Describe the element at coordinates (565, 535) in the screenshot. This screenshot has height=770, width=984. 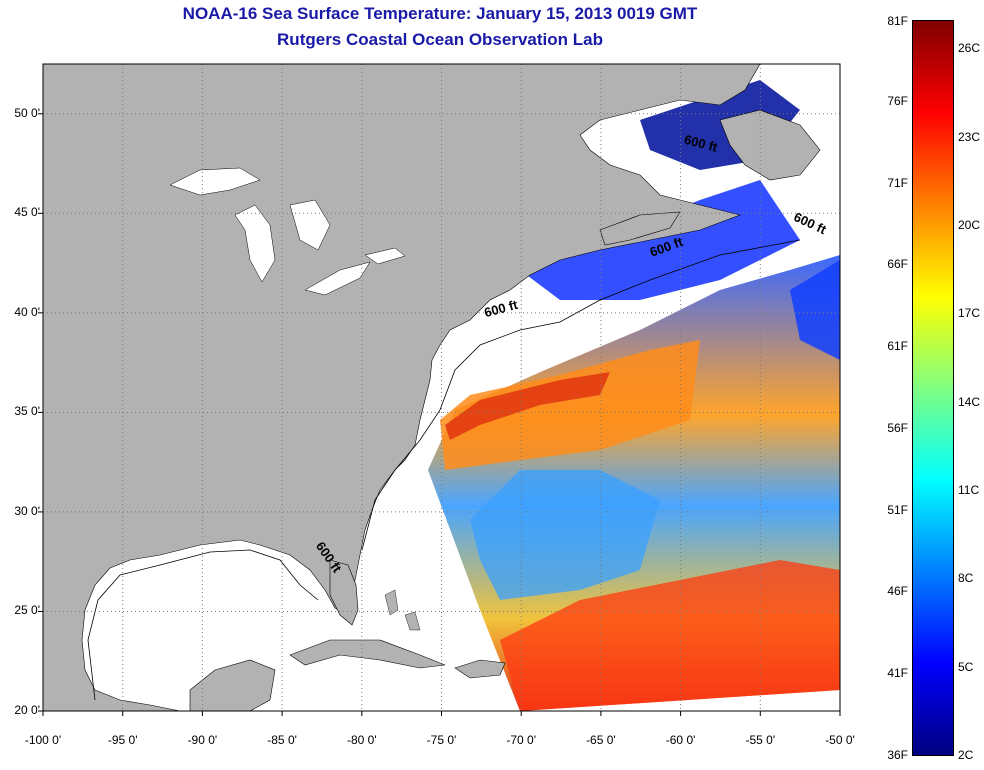
I see `sst-cool-zone` at that location.